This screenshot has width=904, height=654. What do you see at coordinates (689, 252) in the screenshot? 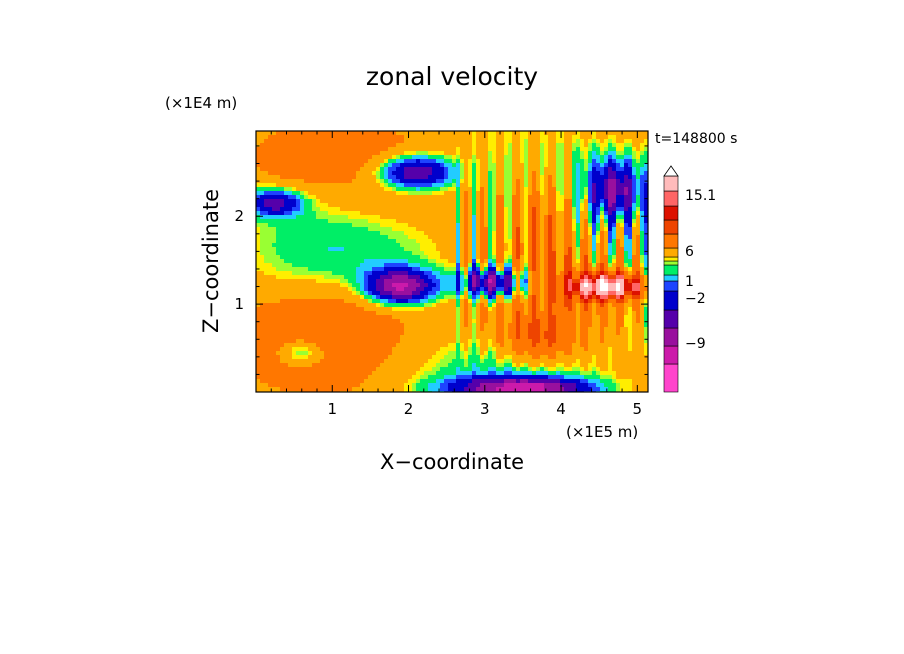
I see `colorbar-tick-label: 6` at bounding box center [689, 252].